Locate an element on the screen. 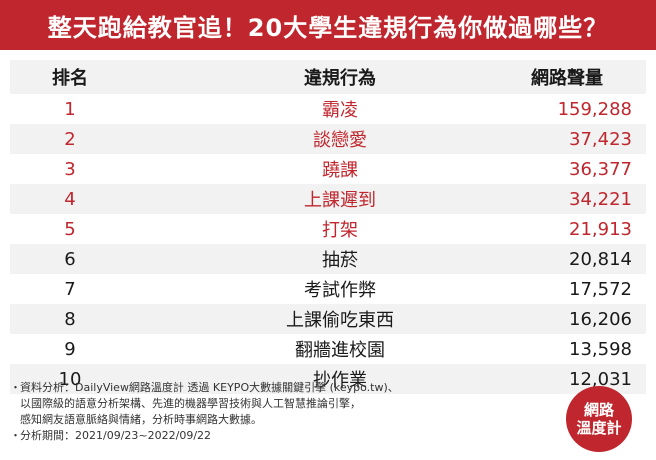 Image resolution: width=656 pixels, height=460 pixels. rank-cell: 9 is located at coordinates (70, 349).